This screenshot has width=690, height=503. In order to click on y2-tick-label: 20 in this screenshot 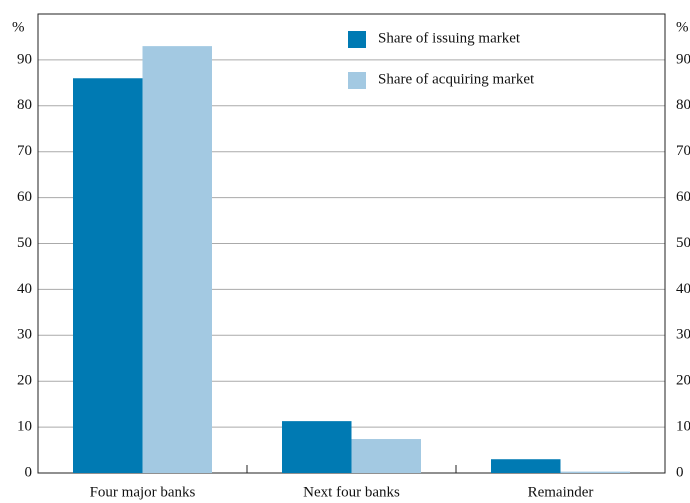, I will do `click(683, 381)`.